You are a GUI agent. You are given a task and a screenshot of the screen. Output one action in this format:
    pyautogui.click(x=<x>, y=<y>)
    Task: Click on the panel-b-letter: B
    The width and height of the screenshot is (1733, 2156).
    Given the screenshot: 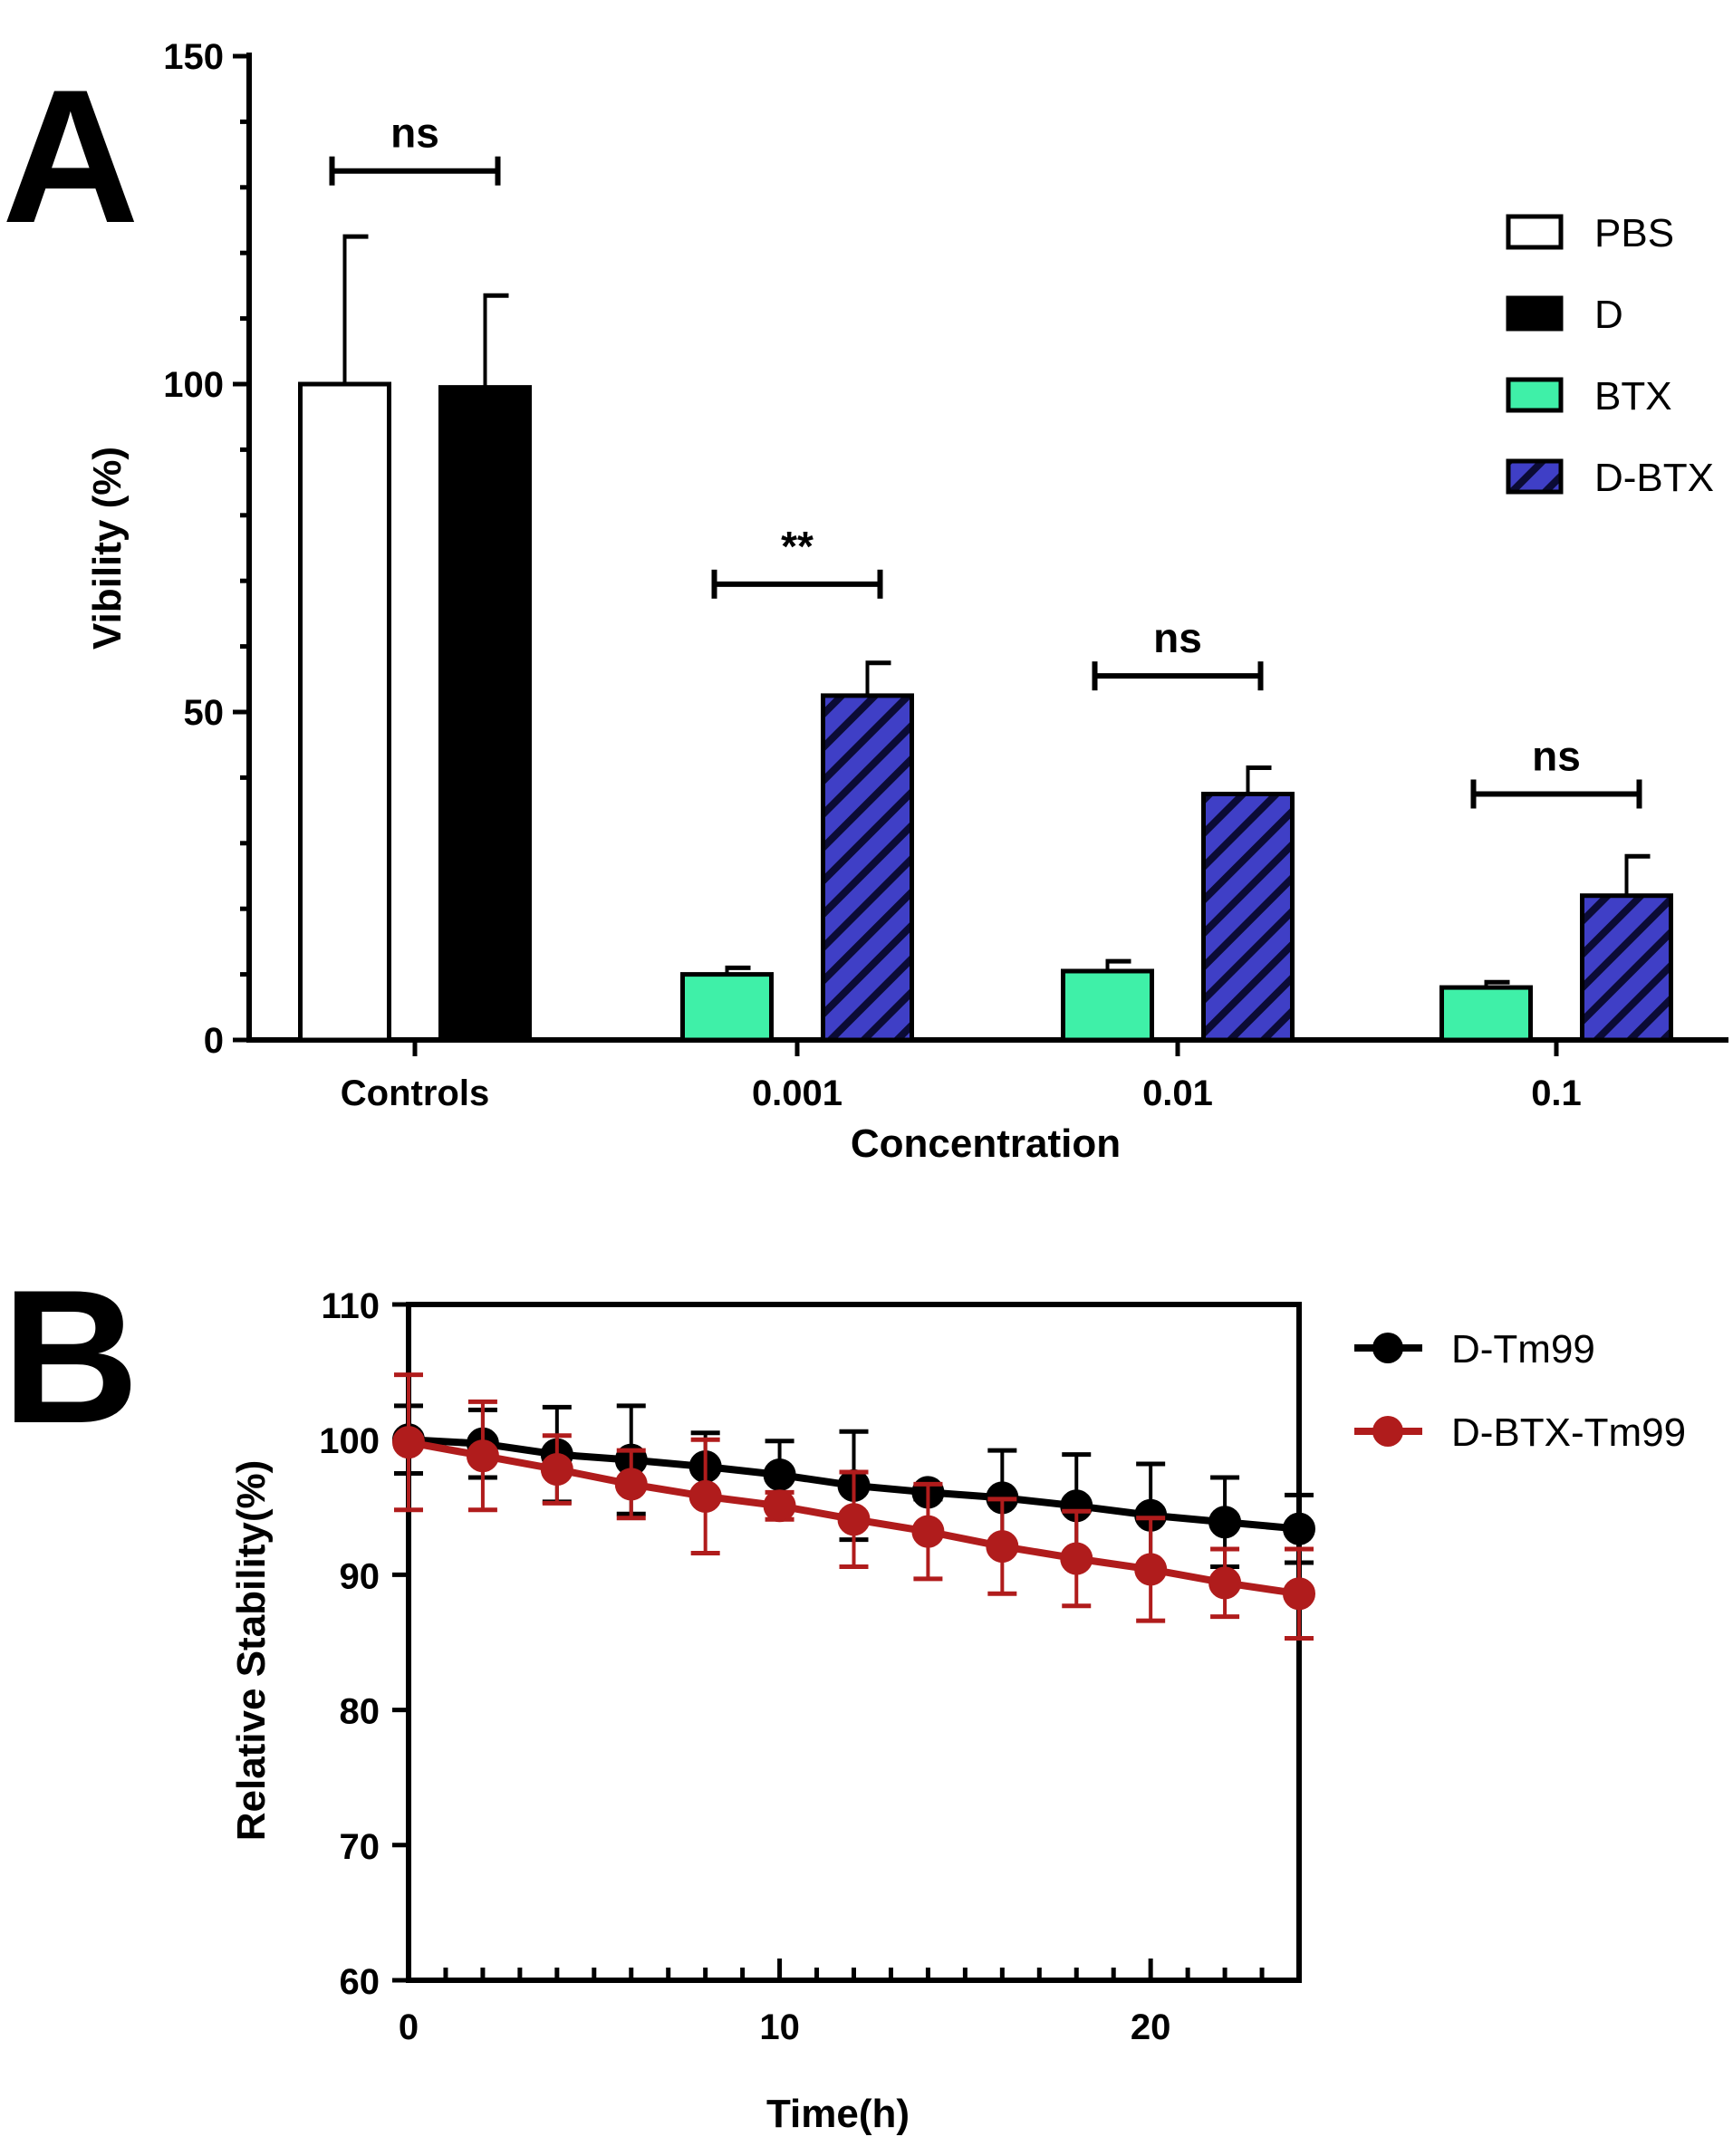 What is the action you would take?
    pyautogui.click(x=71, y=1356)
    